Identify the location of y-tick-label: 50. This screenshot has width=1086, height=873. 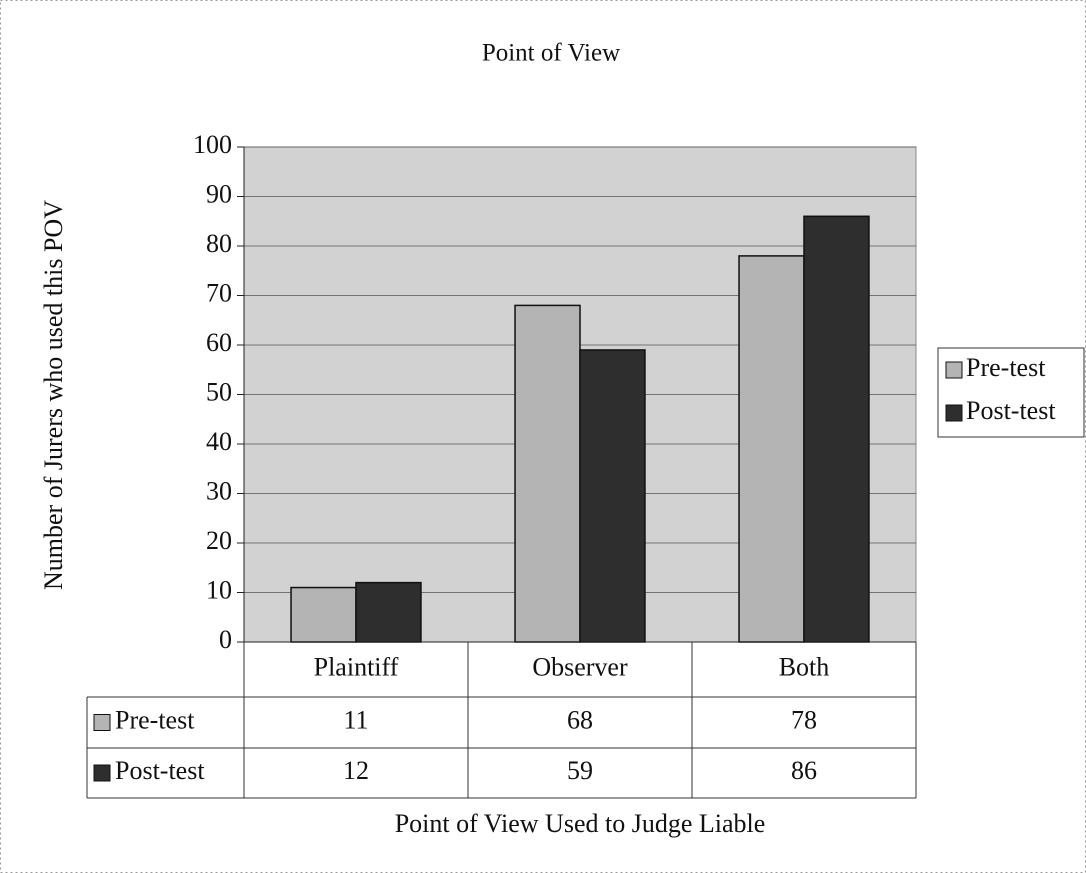
(219, 391).